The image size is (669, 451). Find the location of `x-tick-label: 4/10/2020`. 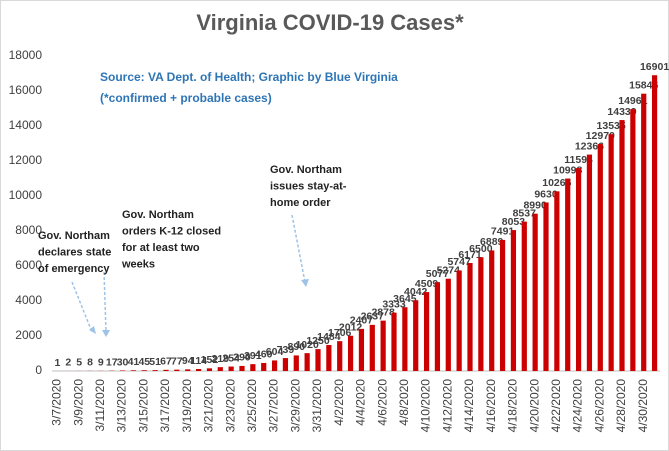

x-tick-label: 4/10/2020 is located at coordinates (426, 406).